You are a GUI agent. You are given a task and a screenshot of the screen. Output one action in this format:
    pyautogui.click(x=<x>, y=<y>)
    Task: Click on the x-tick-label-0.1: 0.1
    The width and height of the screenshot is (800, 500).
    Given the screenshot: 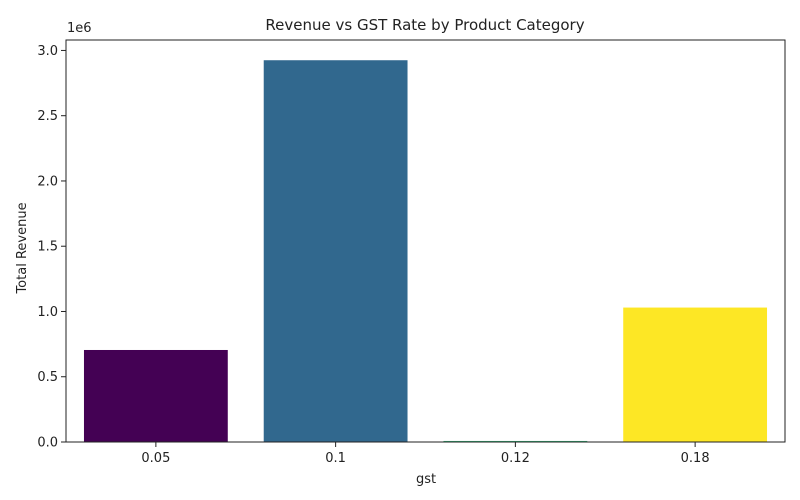 What is the action you would take?
    pyautogui.click(x=335, y=458)
    